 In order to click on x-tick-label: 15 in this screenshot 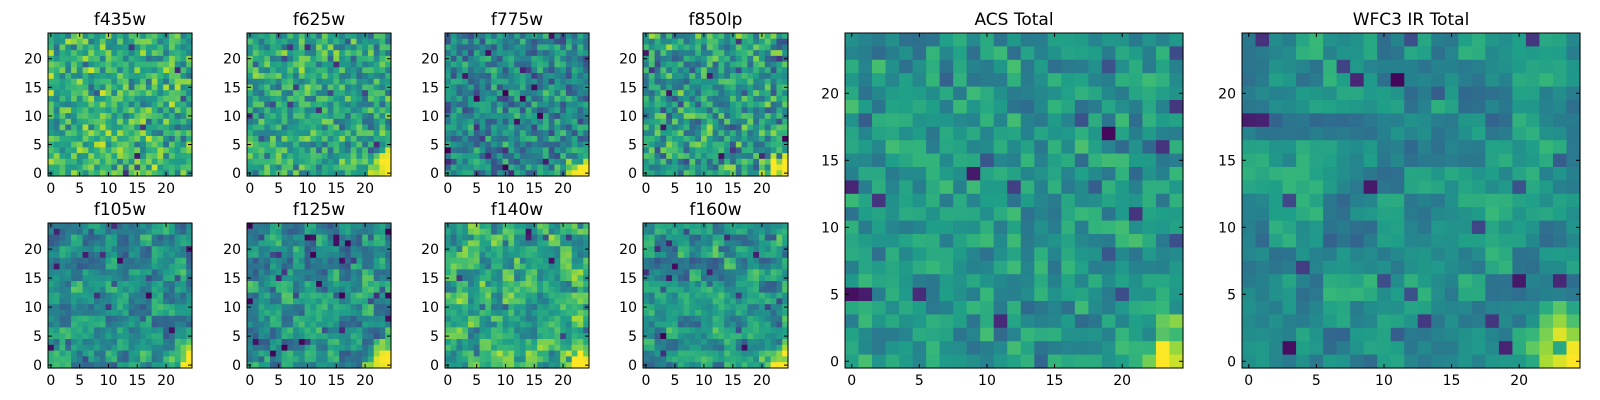, I will do `click(534, 189)`.